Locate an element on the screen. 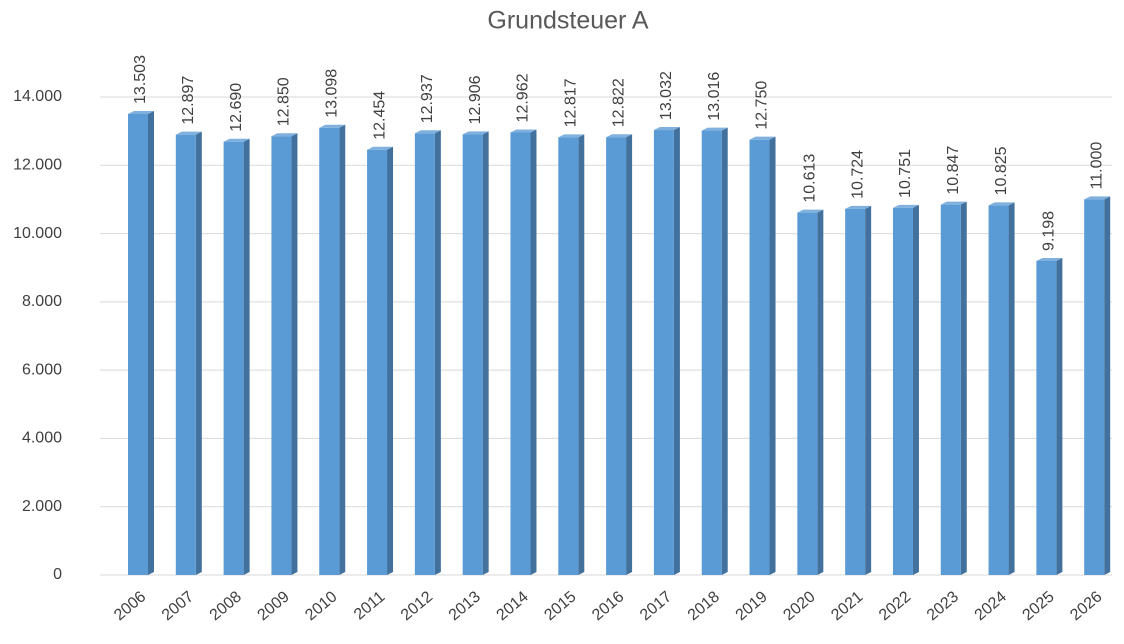  y-tick-label: 6.000 is located at coordinates (42, 369).